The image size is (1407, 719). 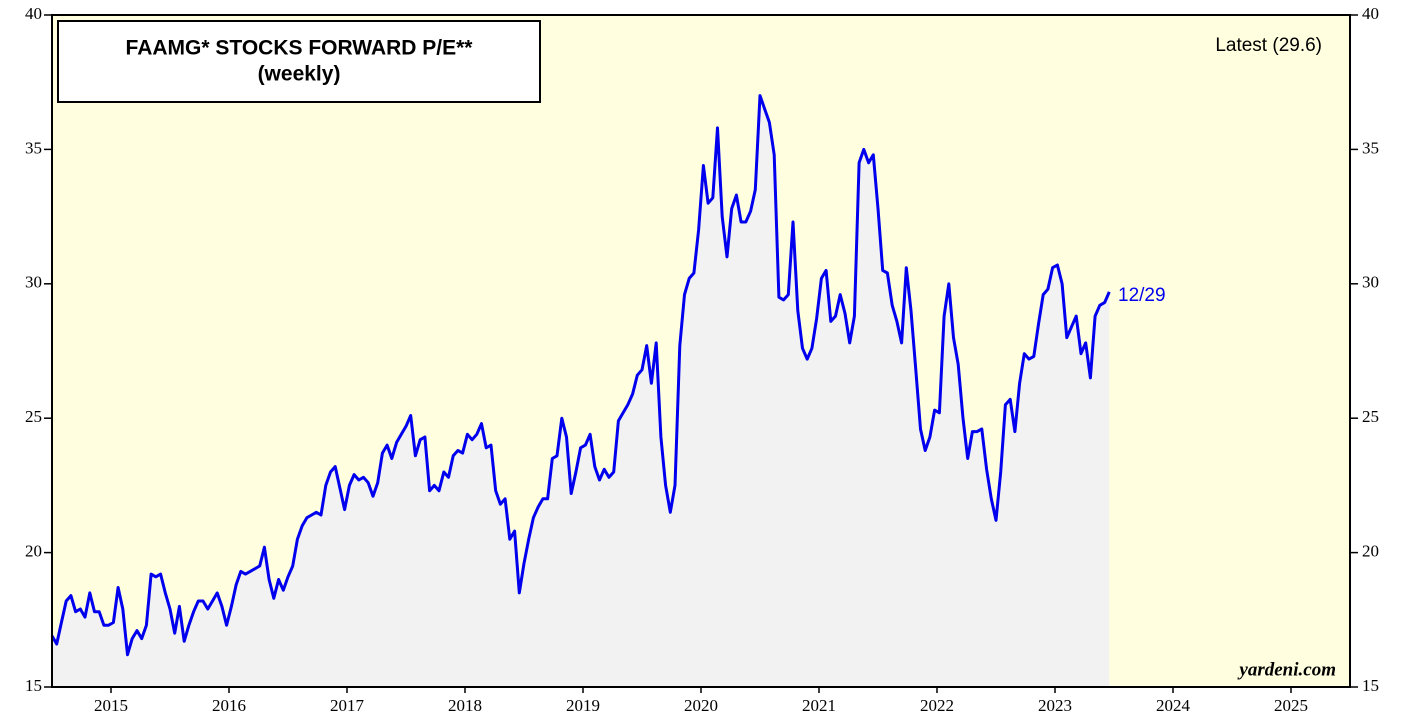 What do you see at coordinates (1055, 705) in the screenshot?
I see `x-tick-label: 2023` at bounding box center [1055, 705].